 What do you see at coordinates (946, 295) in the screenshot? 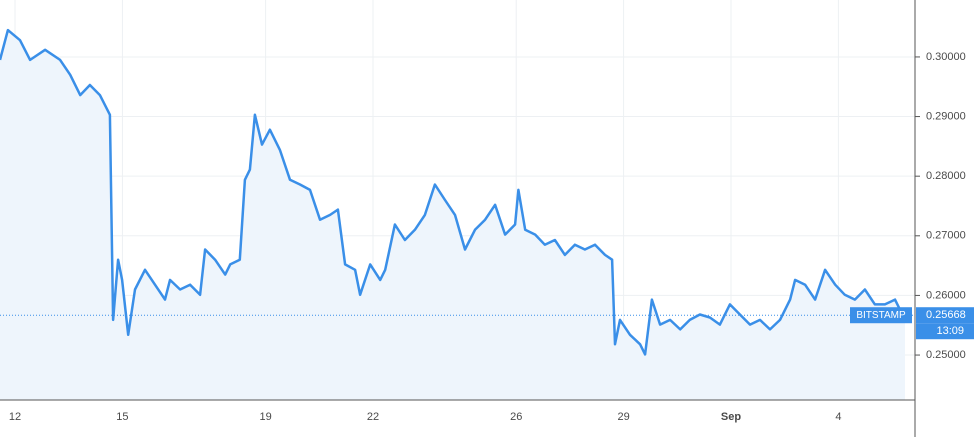
I see `y-tick-label: 0.26000` at bounding box center [946, 295].